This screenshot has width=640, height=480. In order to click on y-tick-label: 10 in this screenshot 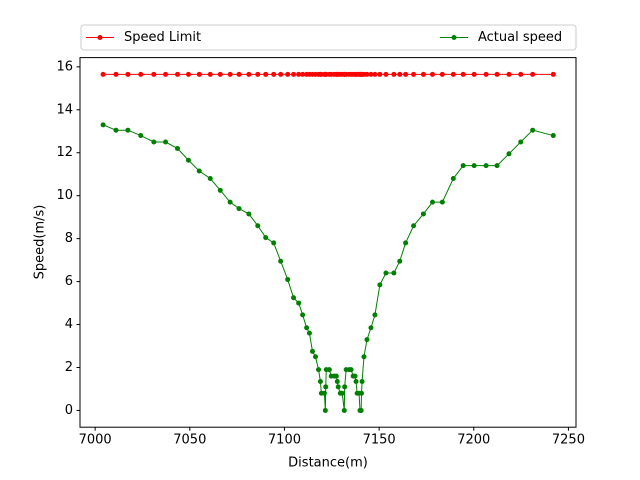, I will do `click(64, 195)`.